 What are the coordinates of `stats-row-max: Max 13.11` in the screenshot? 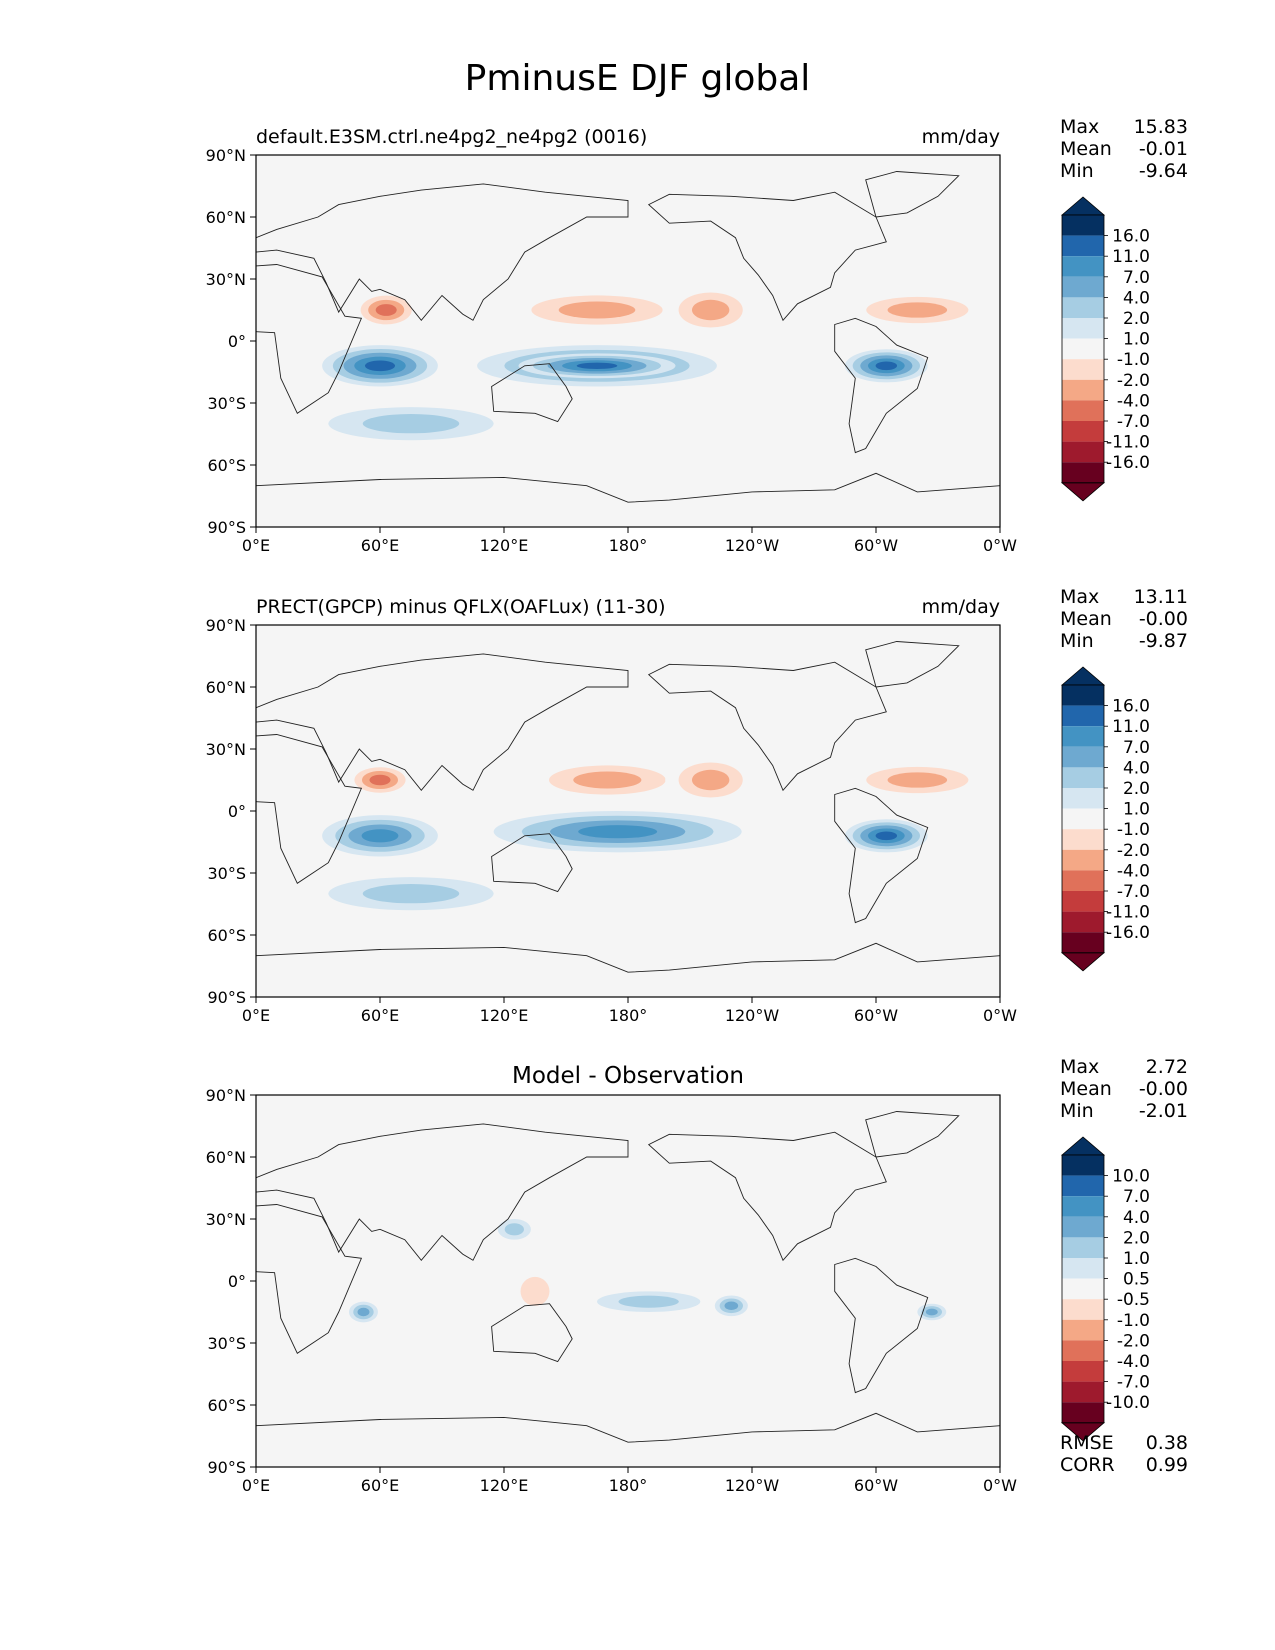 It's located at (1124, 597).